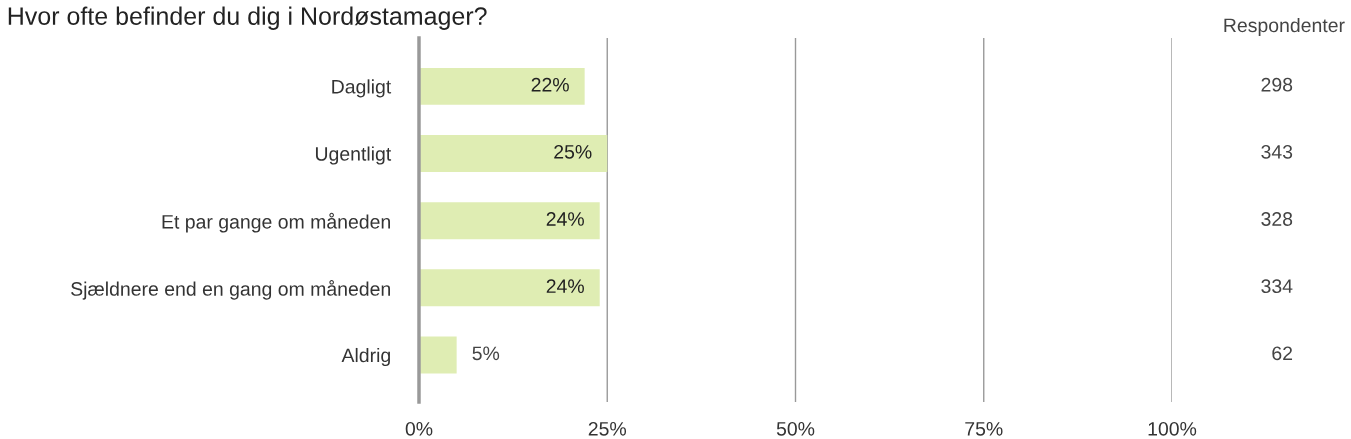 The height and width of the screenshot is (439, 1351). I want to click on text: 343, so click(1277, 151).